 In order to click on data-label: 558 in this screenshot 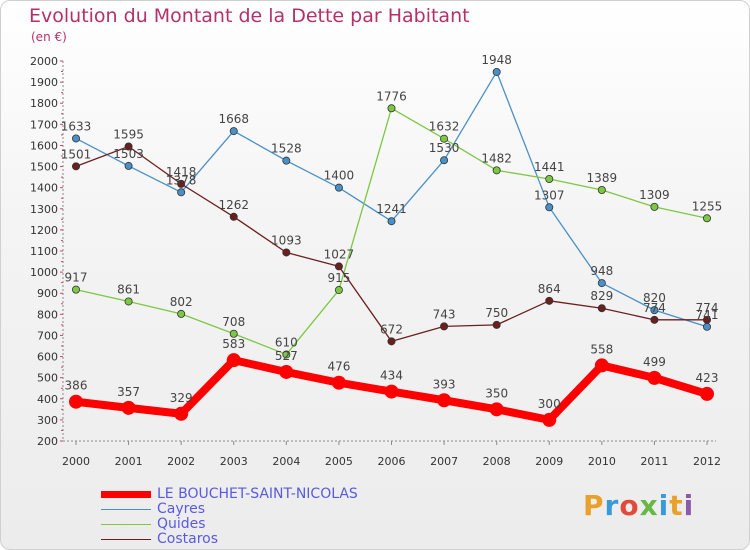, I will do `click(601, 349)`.